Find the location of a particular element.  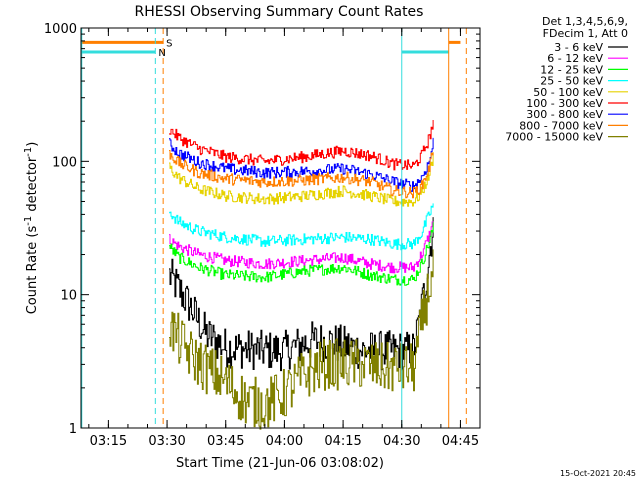

y-tick-label: 1000 is located at coordinates (60, 29).